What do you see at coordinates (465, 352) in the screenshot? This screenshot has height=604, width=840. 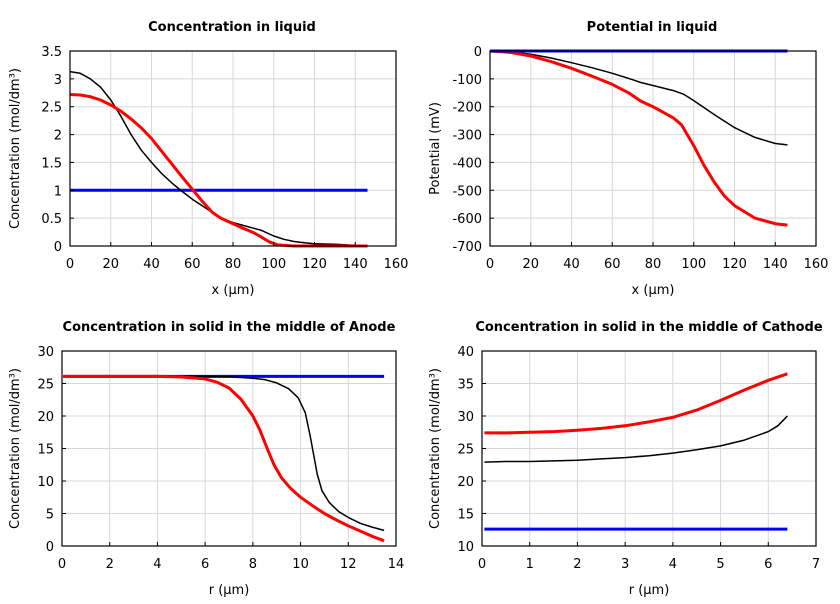 I see `y-tick-label: 40` at bounding box center [465, 352].